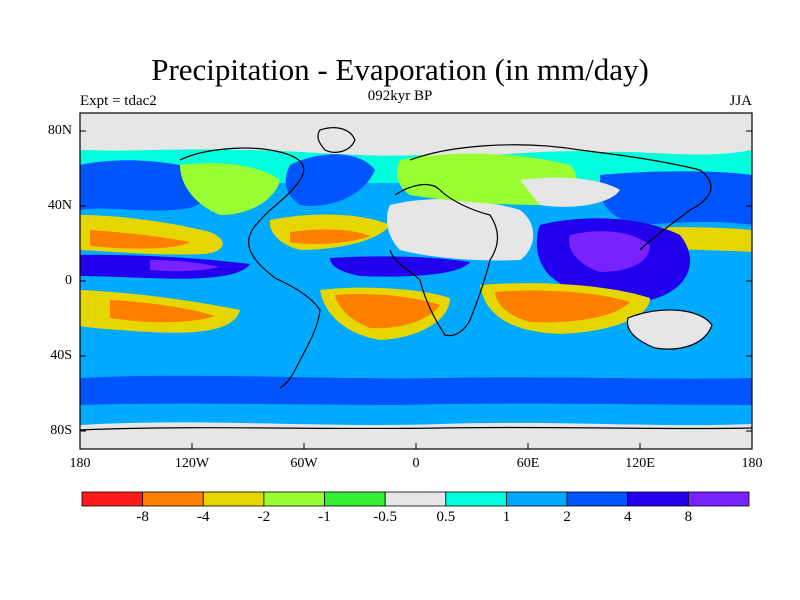 The width and height of the screenshot is (800, 600). I want to click on lat-label-80s: 80S, so click(61, 430).